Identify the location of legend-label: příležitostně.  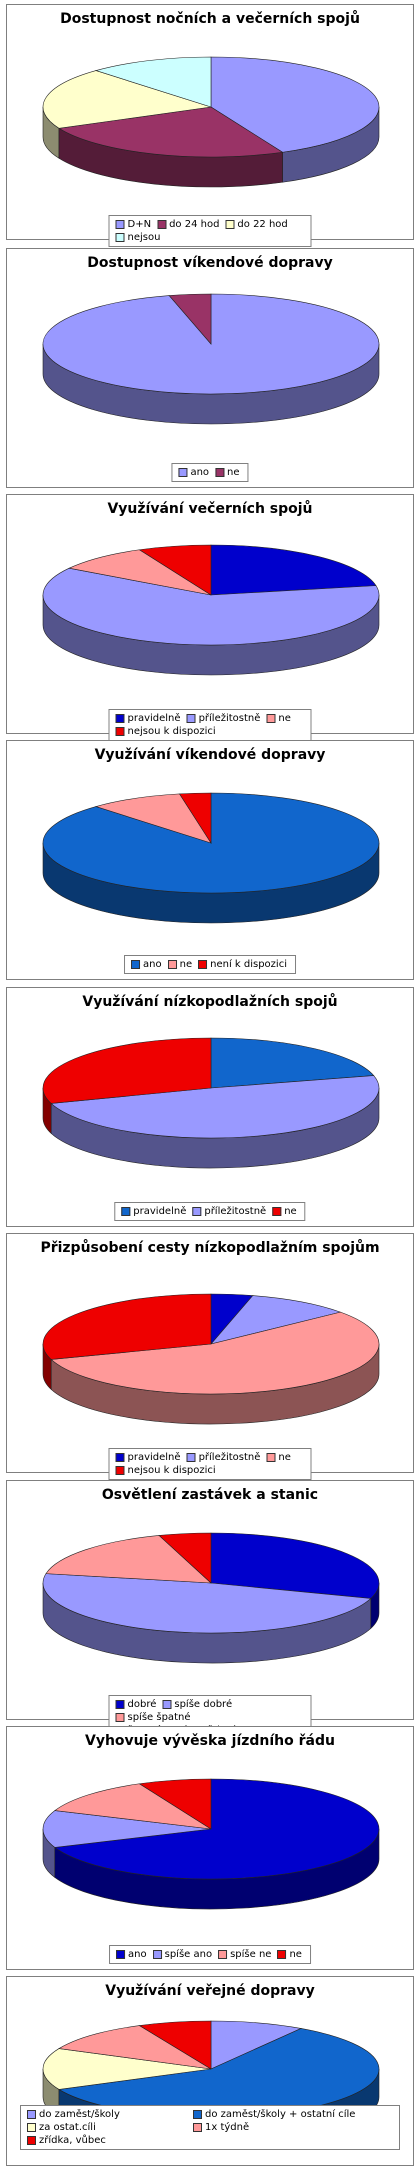
(229, 1457).